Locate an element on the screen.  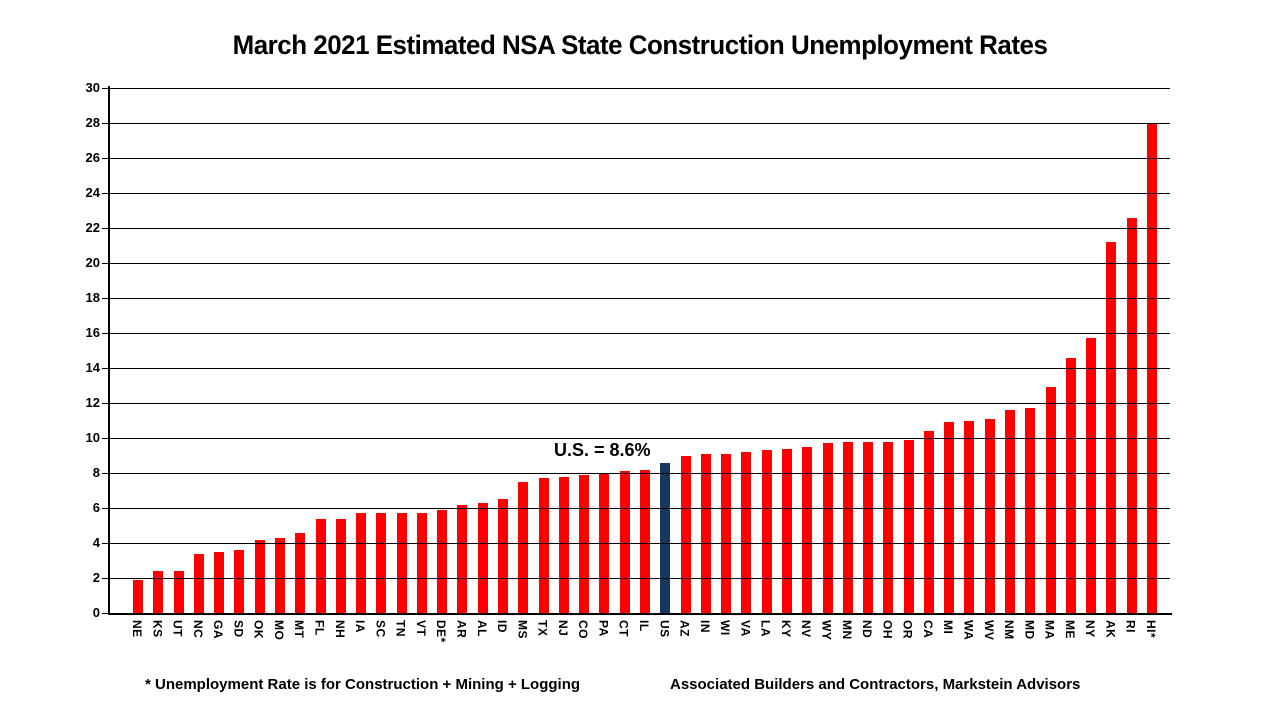
x-axis-label: IL is located at coordinates (644, 626).